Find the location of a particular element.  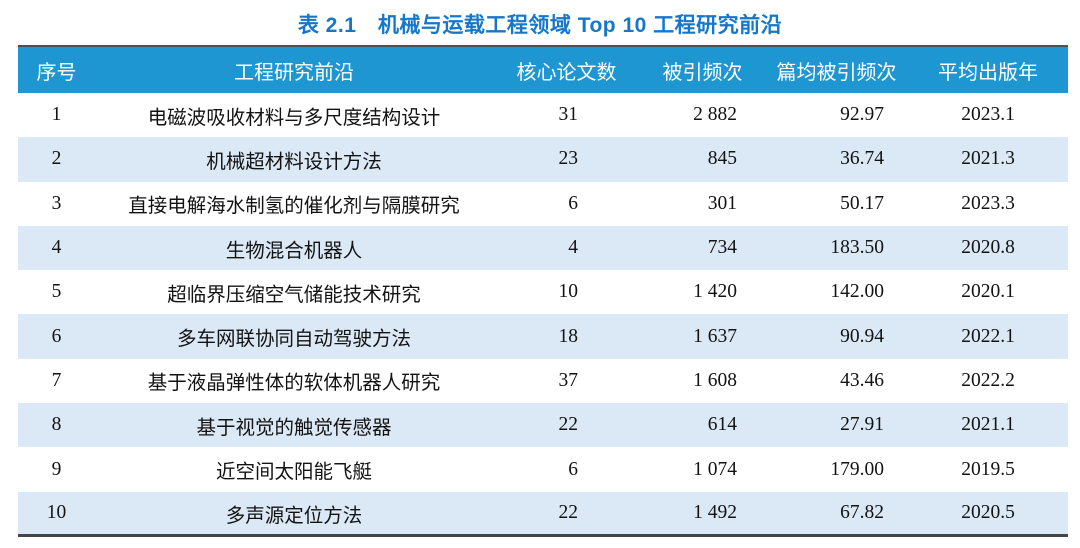

table-row: 1 电磁波吸收材料与多尺度结构设计 31 2 882 92.97 2023.1 is located at coordinates (543, 115).